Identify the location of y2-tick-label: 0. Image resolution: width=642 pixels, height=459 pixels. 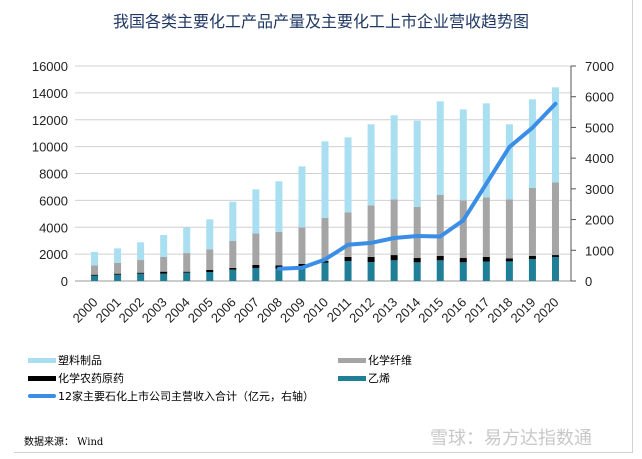
(588, 281).